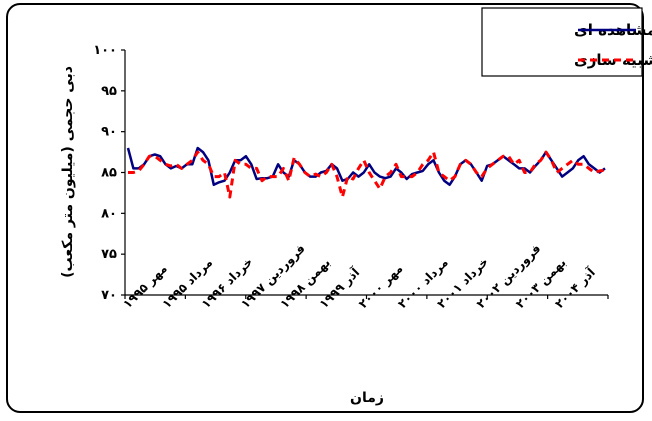 Image resolution: width=652 pixels, height=421 pixels. What do you see at coordinates (68, 172) in the screenshot?
I see `y-axis-title: دبی حجمی (میلیون متر مکعب)` at bounding box center [68, 172].